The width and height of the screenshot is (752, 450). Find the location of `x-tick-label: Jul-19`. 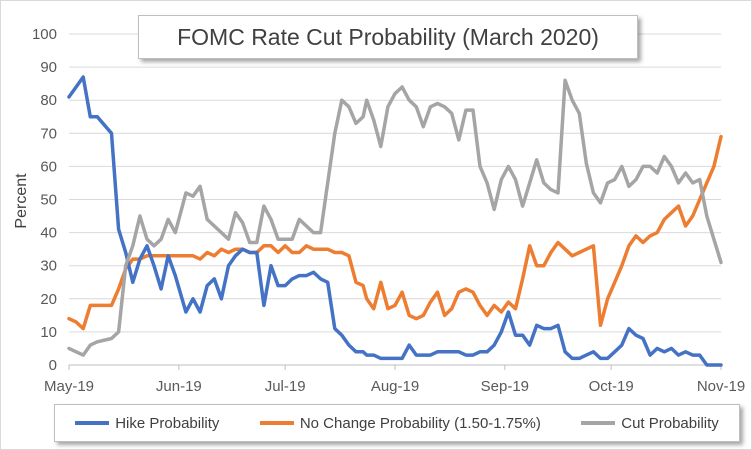

x-tick-label: Jul-19 is located at coordinates (285, 386).